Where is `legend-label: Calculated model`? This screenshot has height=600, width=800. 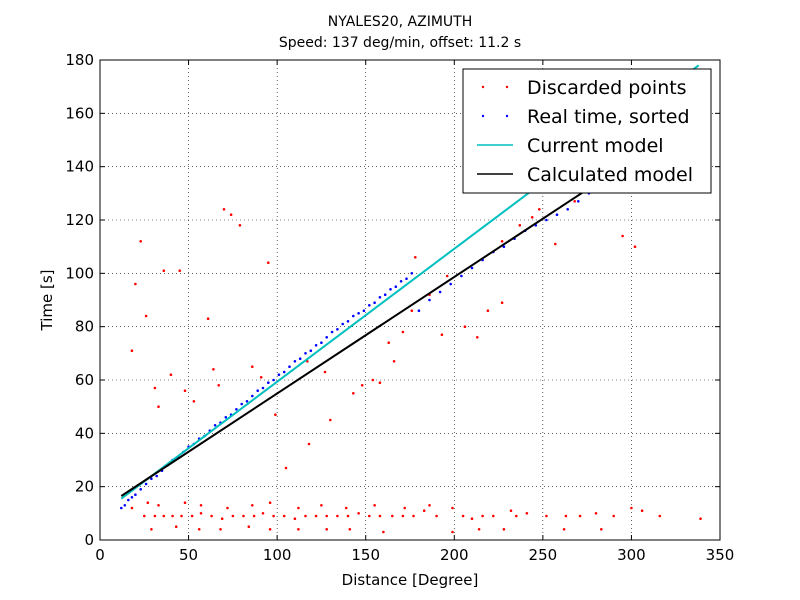 legend-label: Calculated model is located at coordinates (610, 175).